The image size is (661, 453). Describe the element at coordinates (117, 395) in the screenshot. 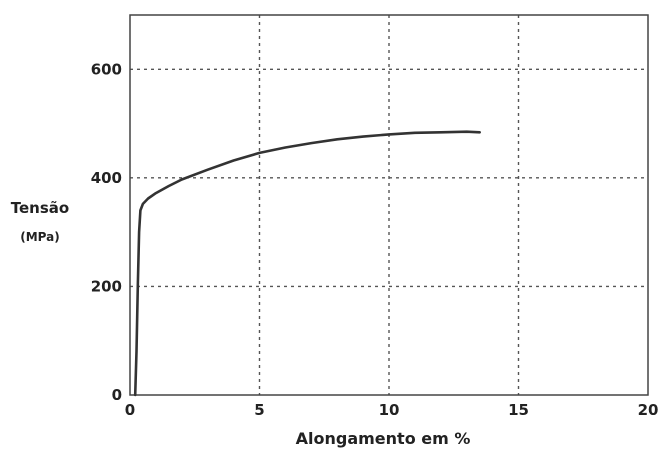

I see `y-tick-label: 0` at that location.